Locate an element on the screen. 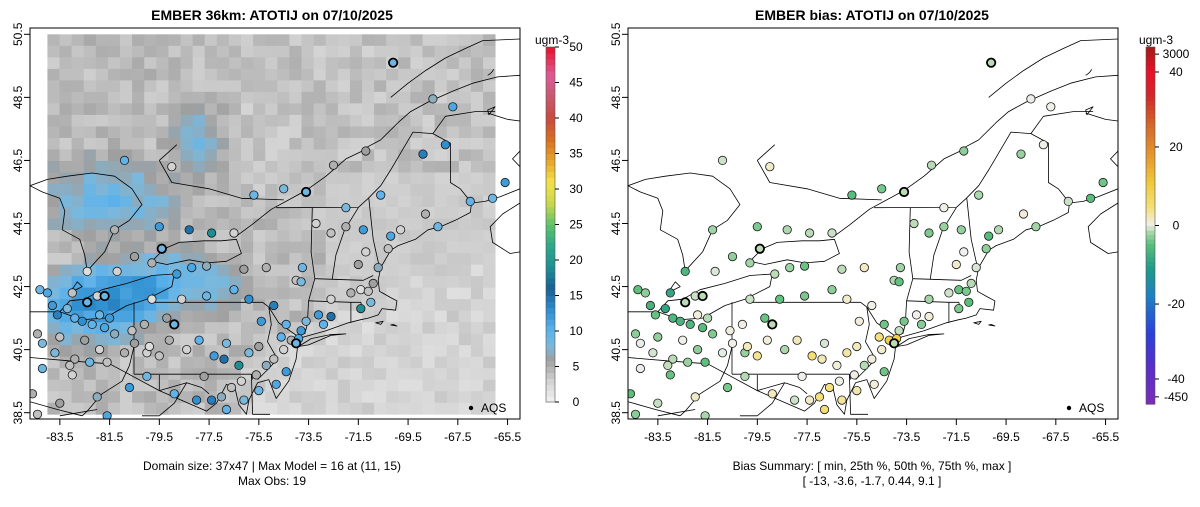  island-outline is located at coordinates (379, 322).